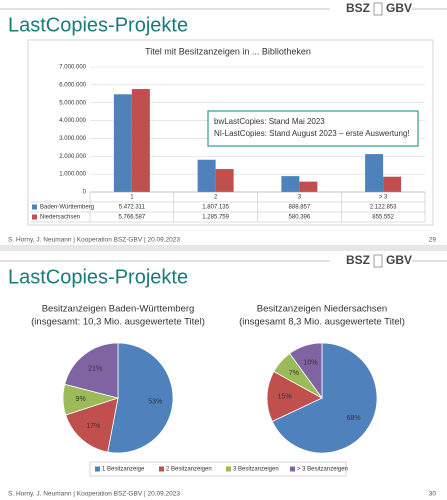  What do you see at coordinates (132, 208) in the screenshot?
I see `value-label: 5.472.311` at bounding box center [132, 208].